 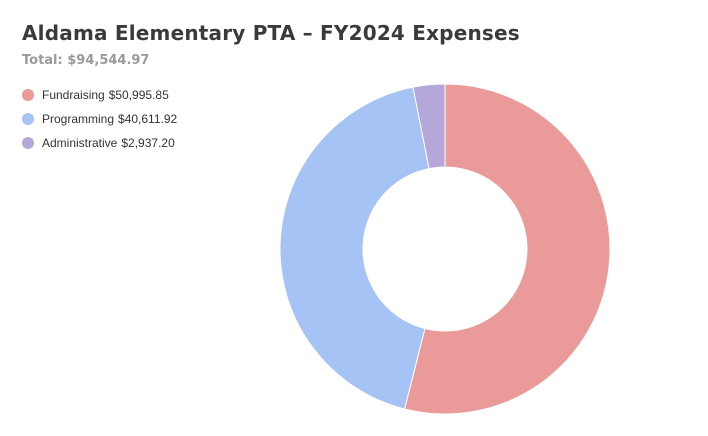 I want to click on legend-item-fundraising: Fundraising $50,995.85, so click(x=99, y=95).